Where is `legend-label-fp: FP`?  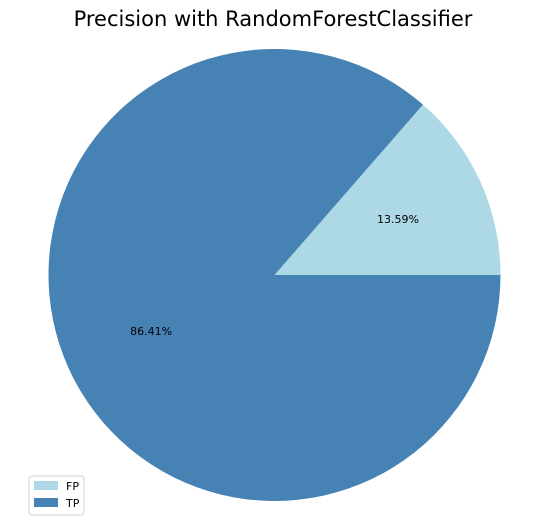 legend-label-fp: FP is located at coordinates (72, 486).